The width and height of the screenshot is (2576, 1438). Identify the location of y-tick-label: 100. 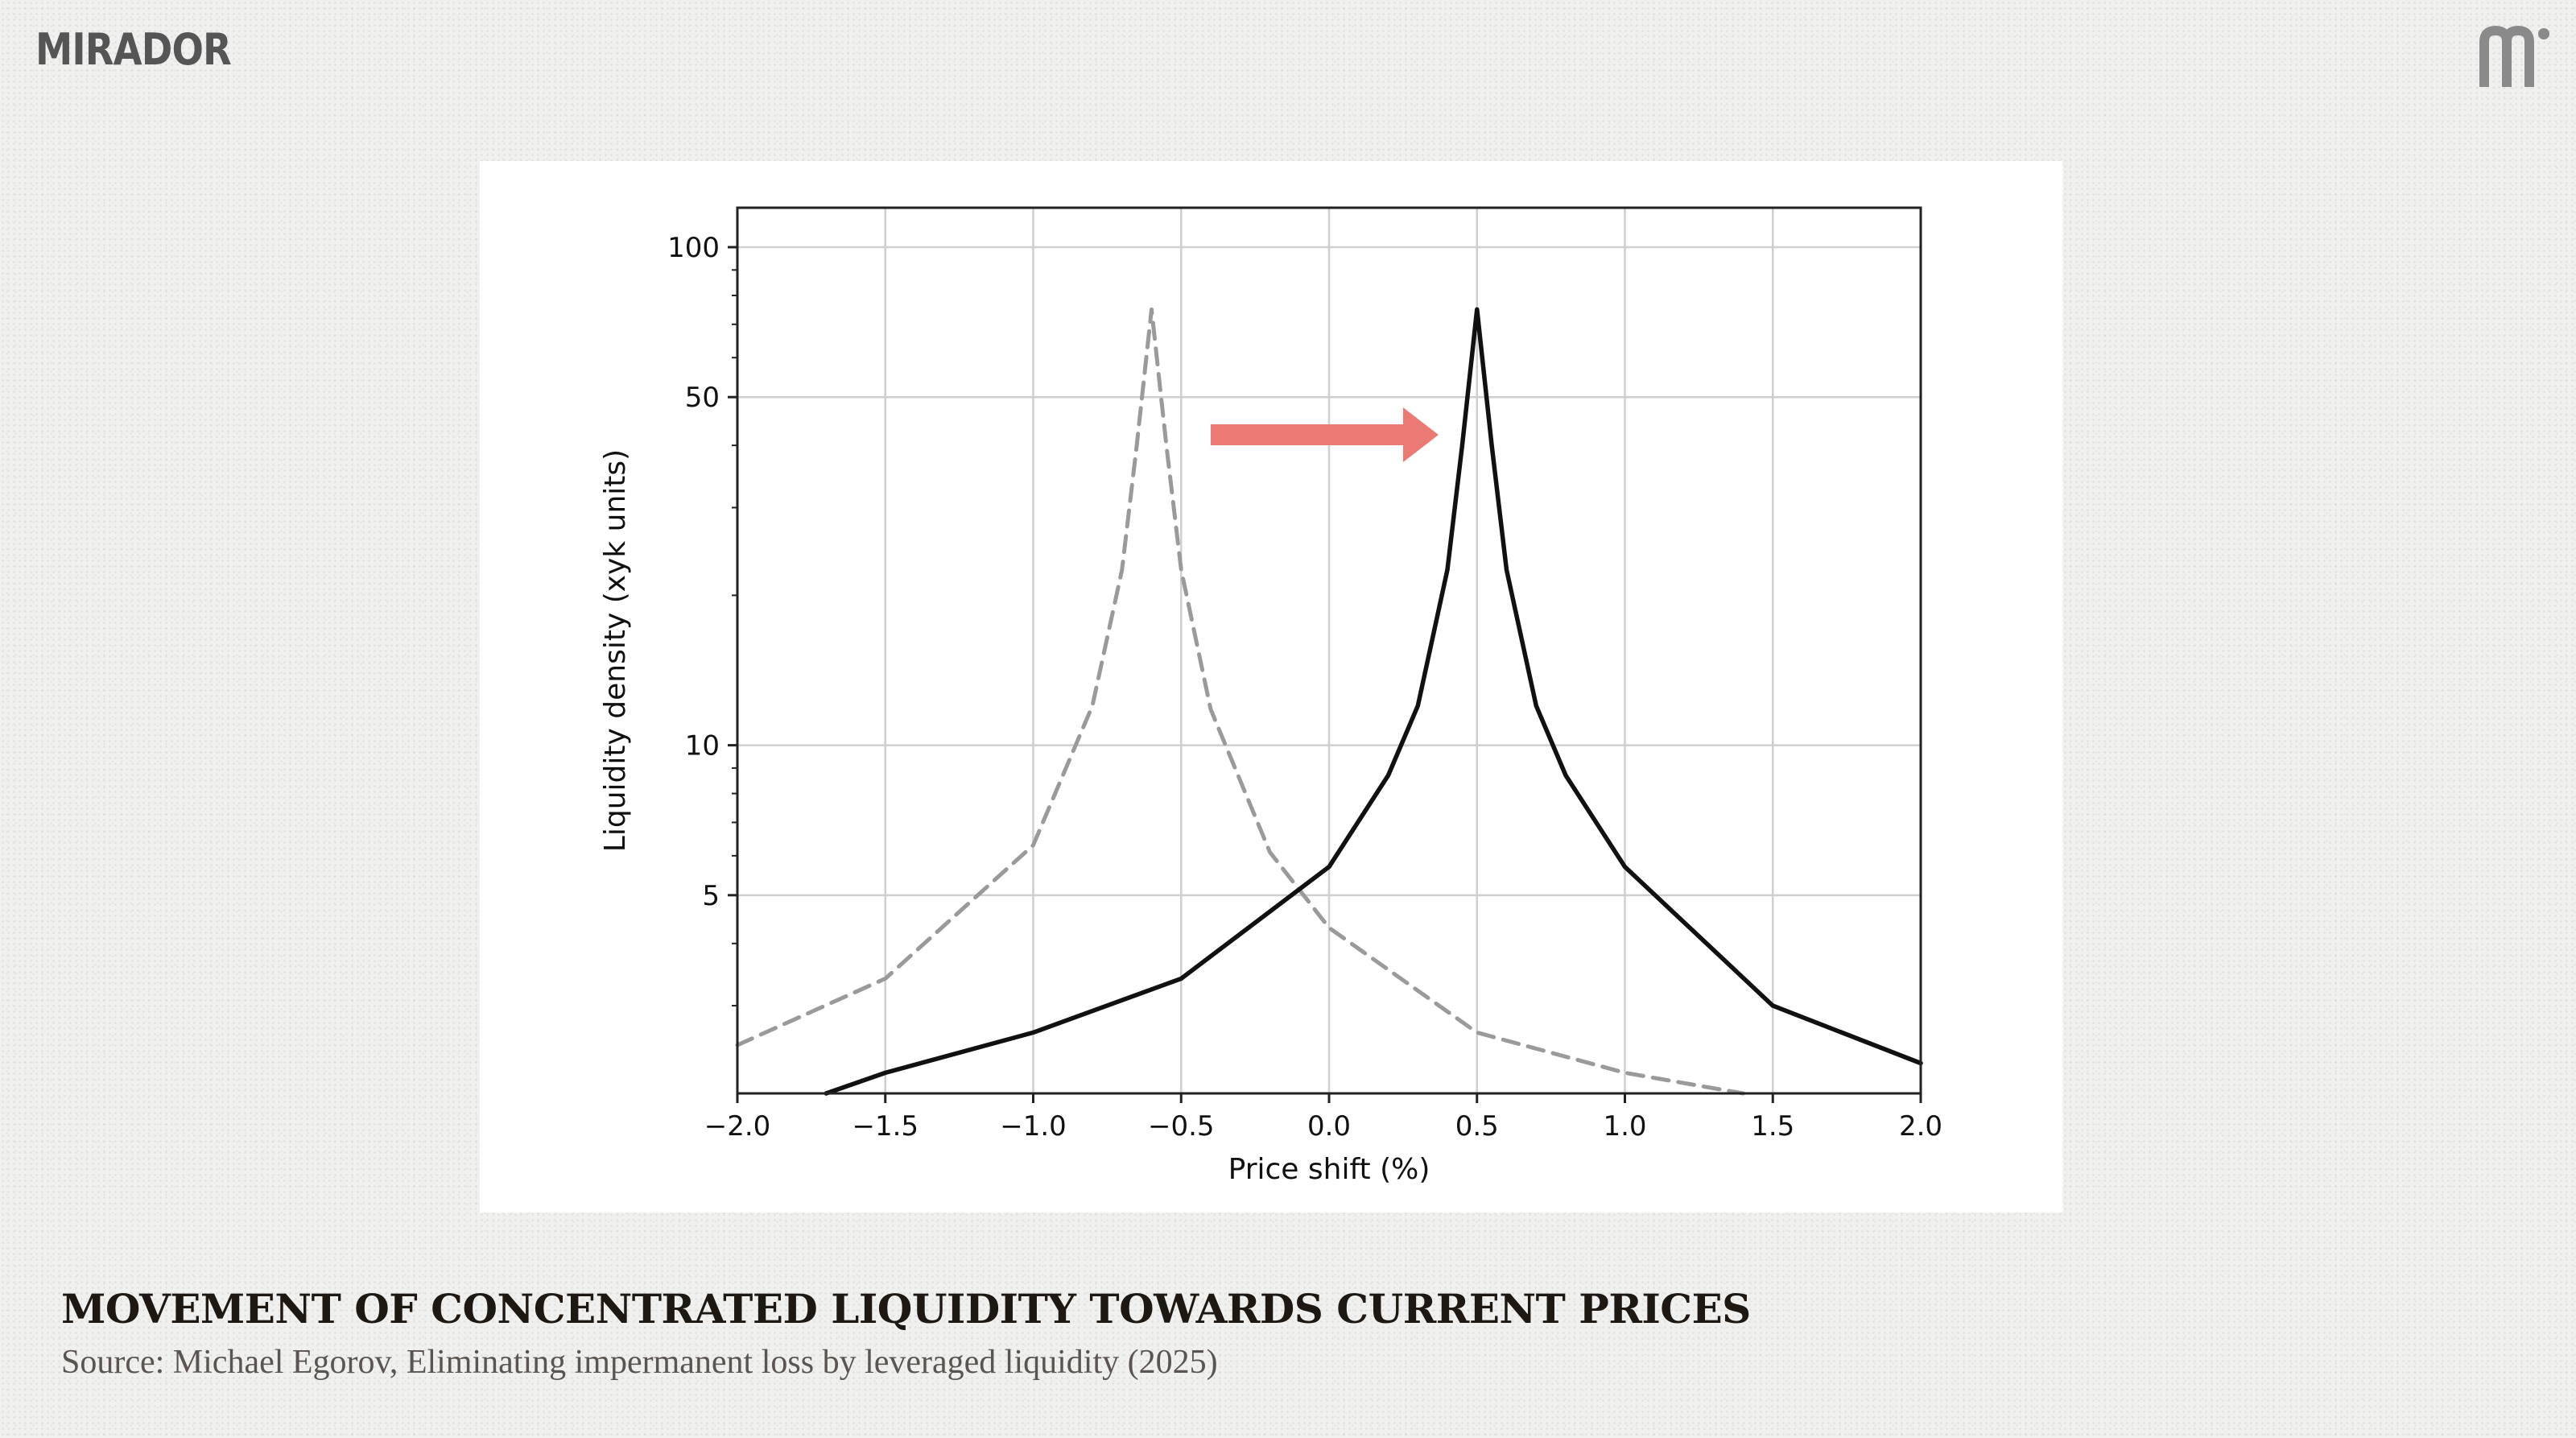
(693, 248).